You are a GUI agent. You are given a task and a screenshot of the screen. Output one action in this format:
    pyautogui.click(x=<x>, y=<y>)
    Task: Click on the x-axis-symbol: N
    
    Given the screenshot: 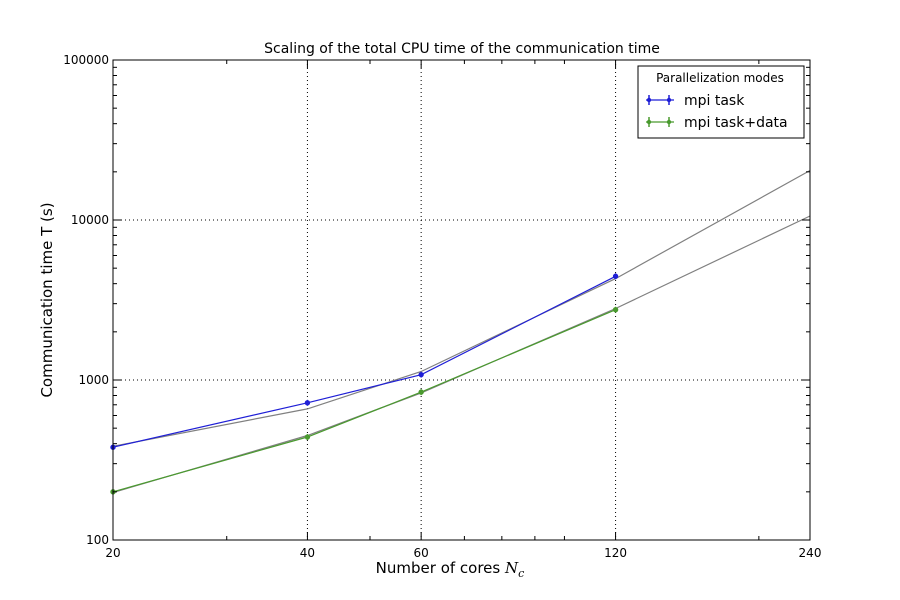 What is the action you would take?
    pyautogui.click(x=511, y=568)
    